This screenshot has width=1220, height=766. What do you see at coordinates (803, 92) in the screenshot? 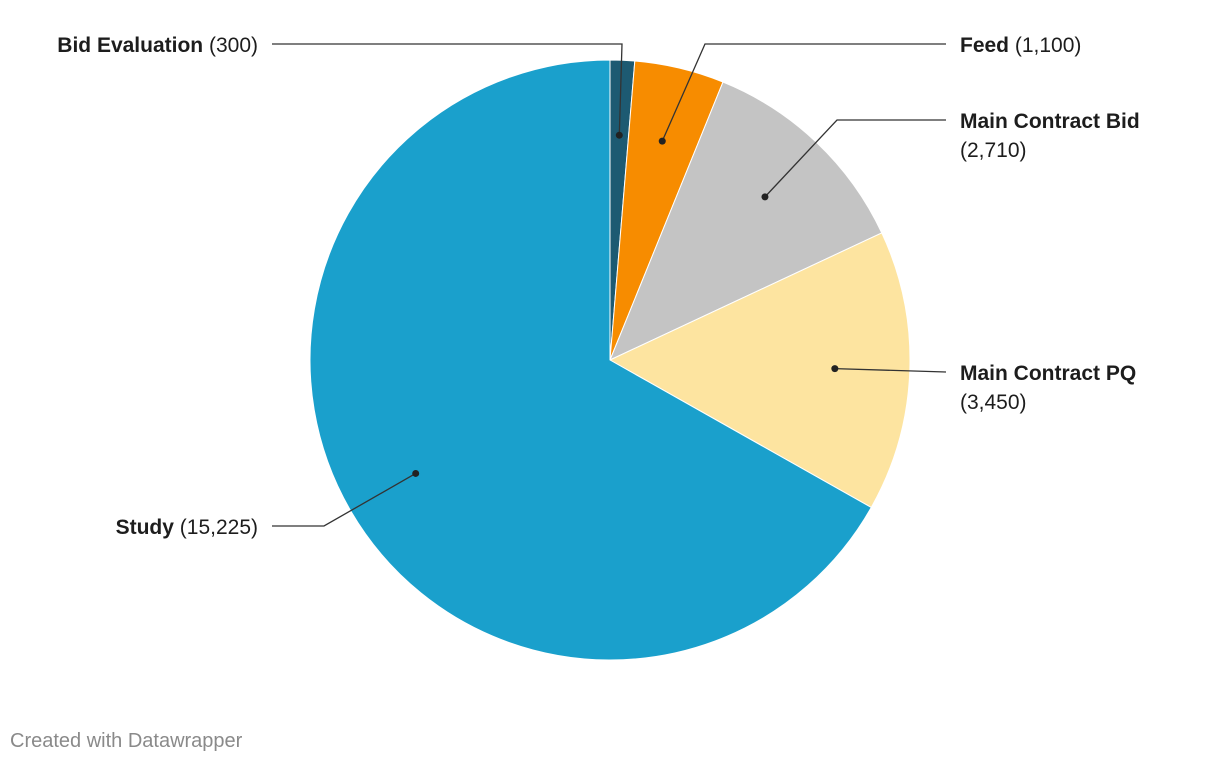
I see `leader-line-feed` at bounding box center [803, 92].